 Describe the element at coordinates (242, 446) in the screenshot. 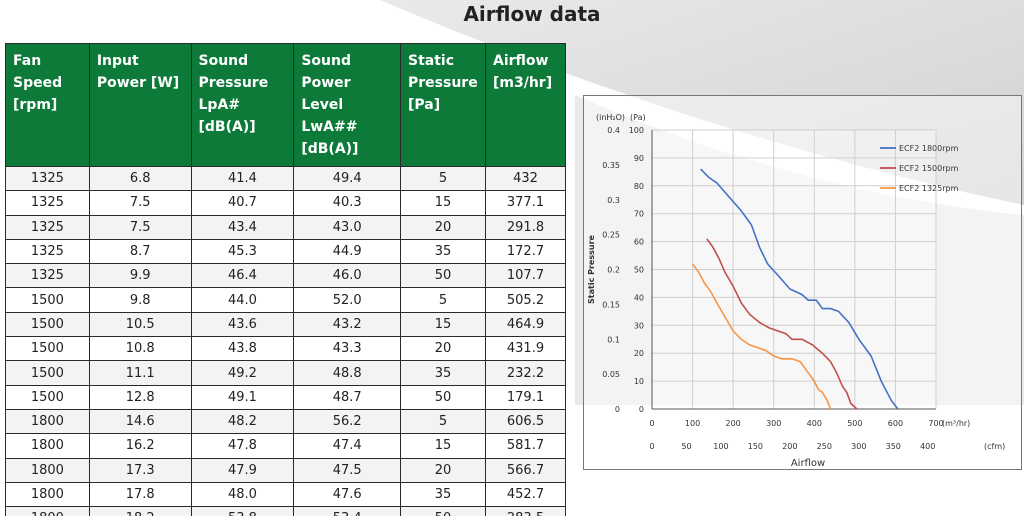

I see `table-cell: 47.8` at that location.